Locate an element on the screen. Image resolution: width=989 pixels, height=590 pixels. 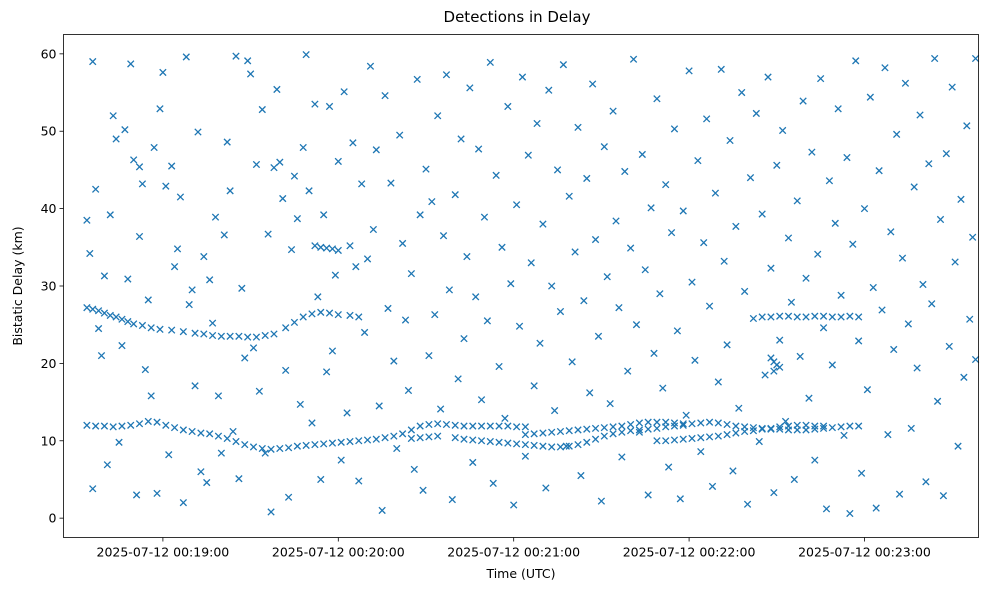
x-tick-label: 2025-07-12 00:19:00 is located at coordinates (163, 552).